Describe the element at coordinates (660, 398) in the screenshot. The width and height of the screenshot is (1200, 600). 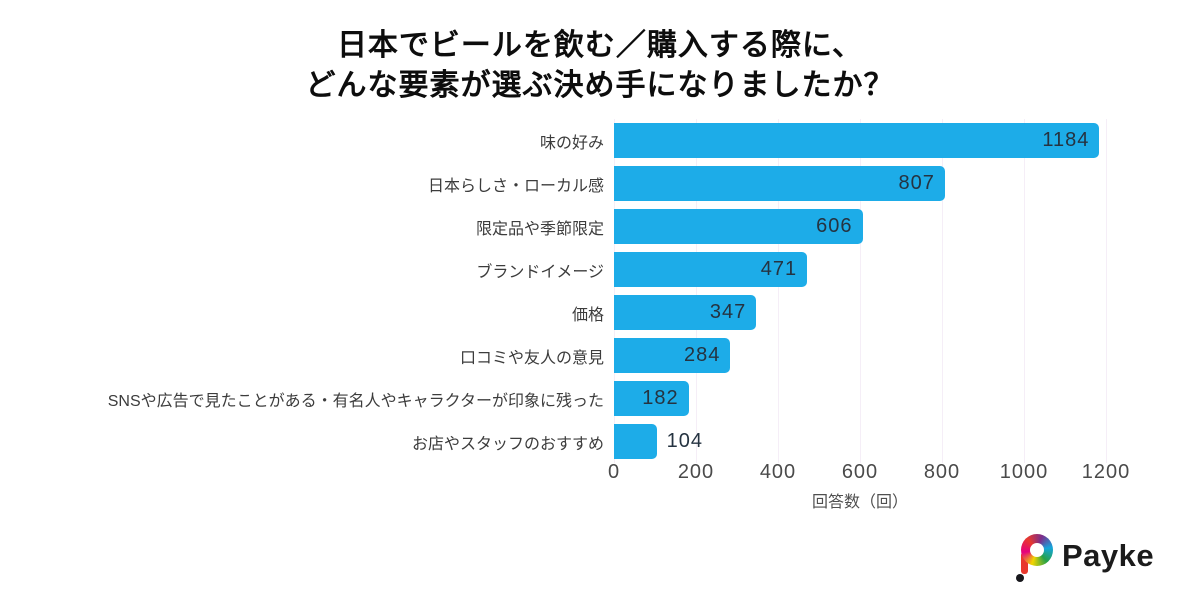
I see `bar-value-label: 182` at that location.